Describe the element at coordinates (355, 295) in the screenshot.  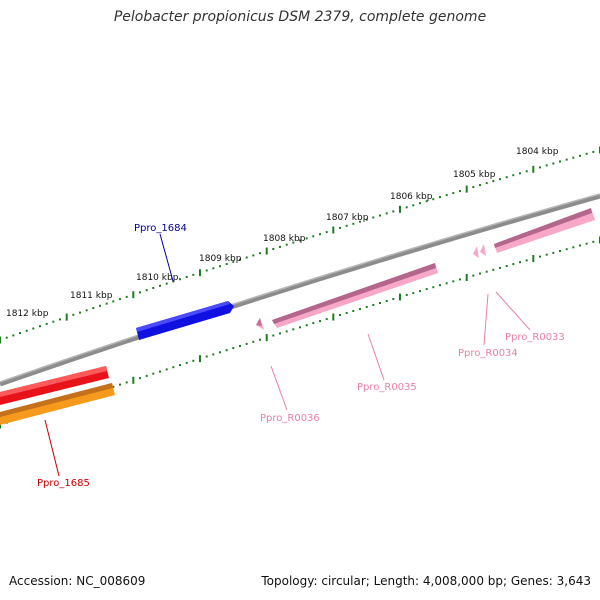
I see `gene-feature-ppro-r0035` at that location.